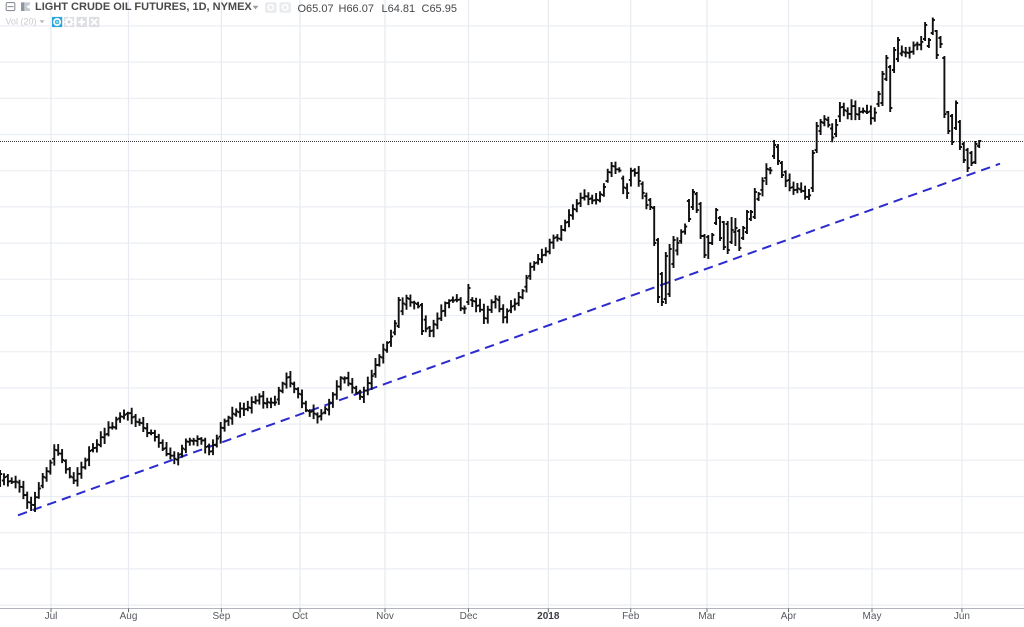 The height and width of the screenshot is (627, 1024). What do you see at coordinates (300, 616) in the screenshot?
I see `svg-text: Oct` at bounding box center [300, 616].